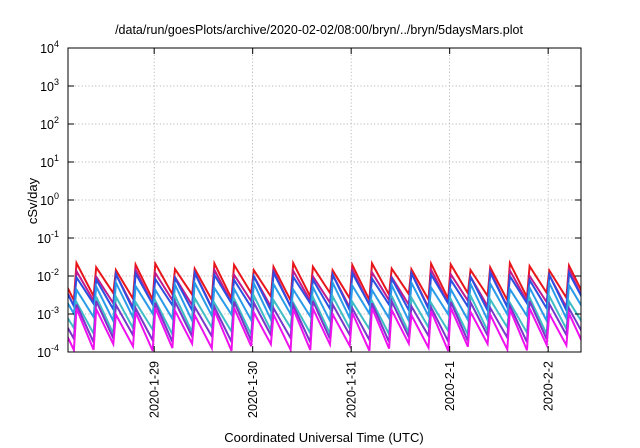  Describe the element at coordinates (450, 386) in the screenshot. I see `x-tick-label: 2020-2-1` at that location.